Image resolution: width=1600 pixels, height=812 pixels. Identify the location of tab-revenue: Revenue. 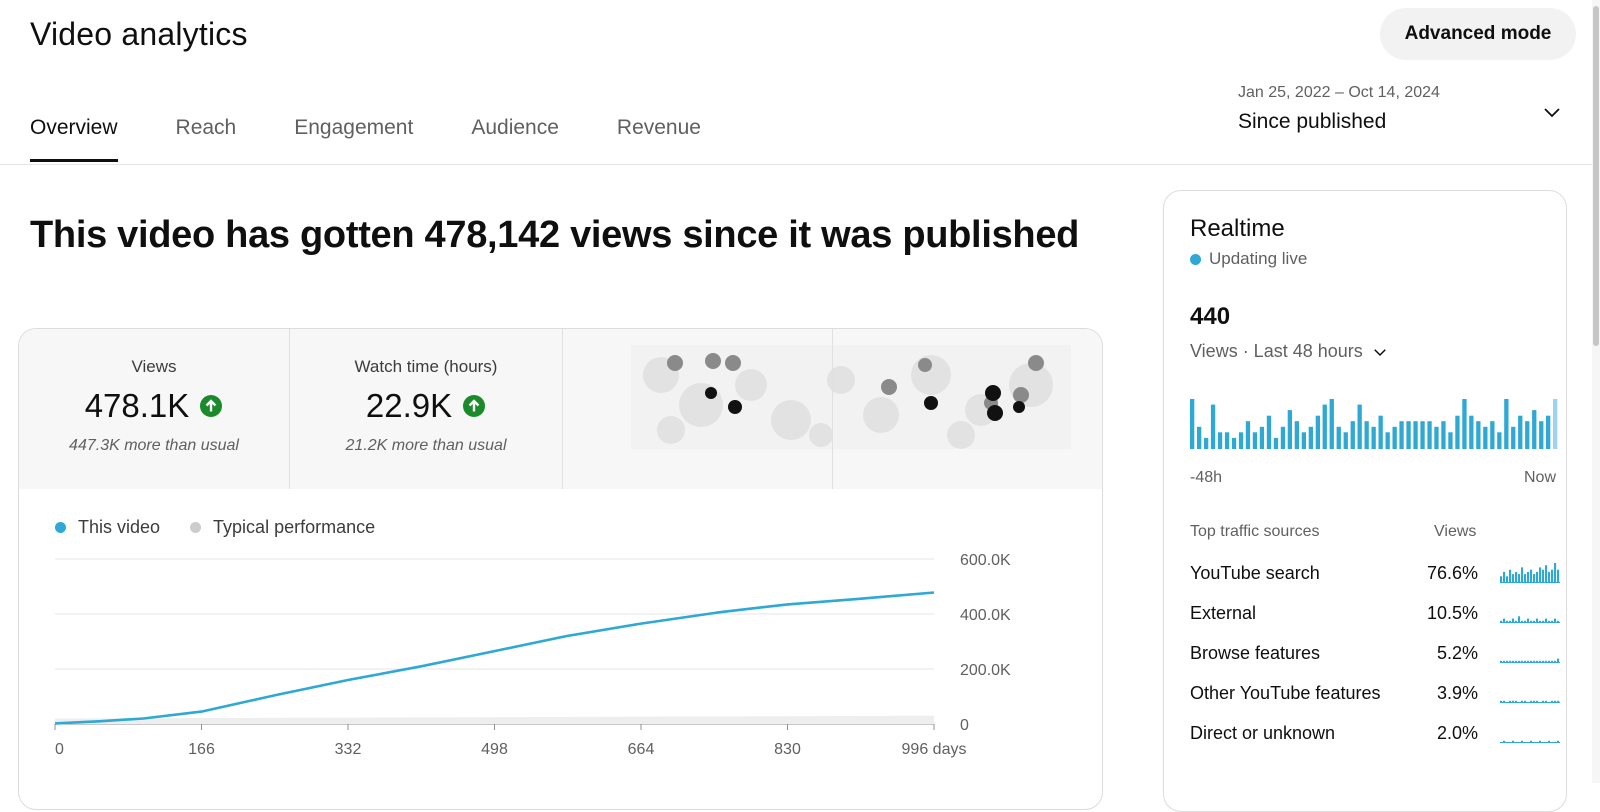
(658, 127).